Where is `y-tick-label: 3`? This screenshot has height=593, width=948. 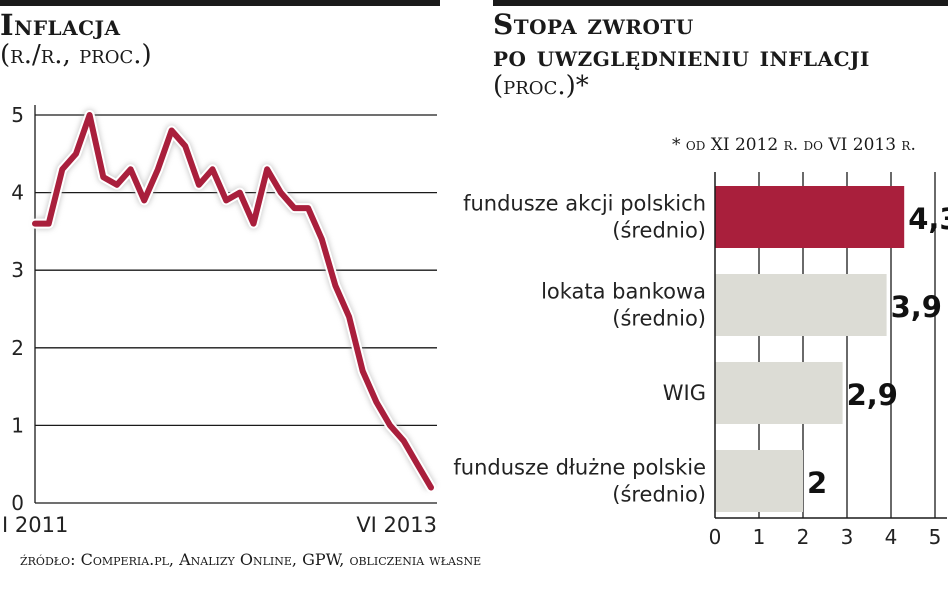
y-tick-label: 3 is located at coordinates (17, 270).